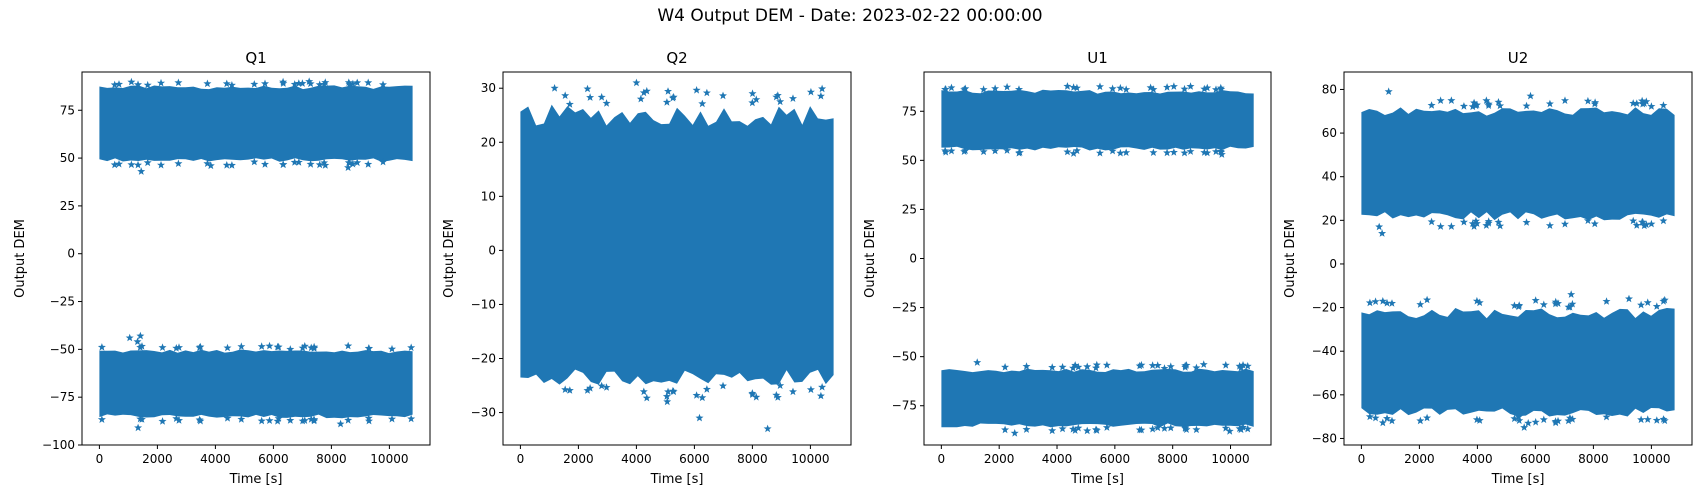  Describe the element at coordinates (157, 459) in the screenshot. I see `x-tick-label: 2000` at that location.